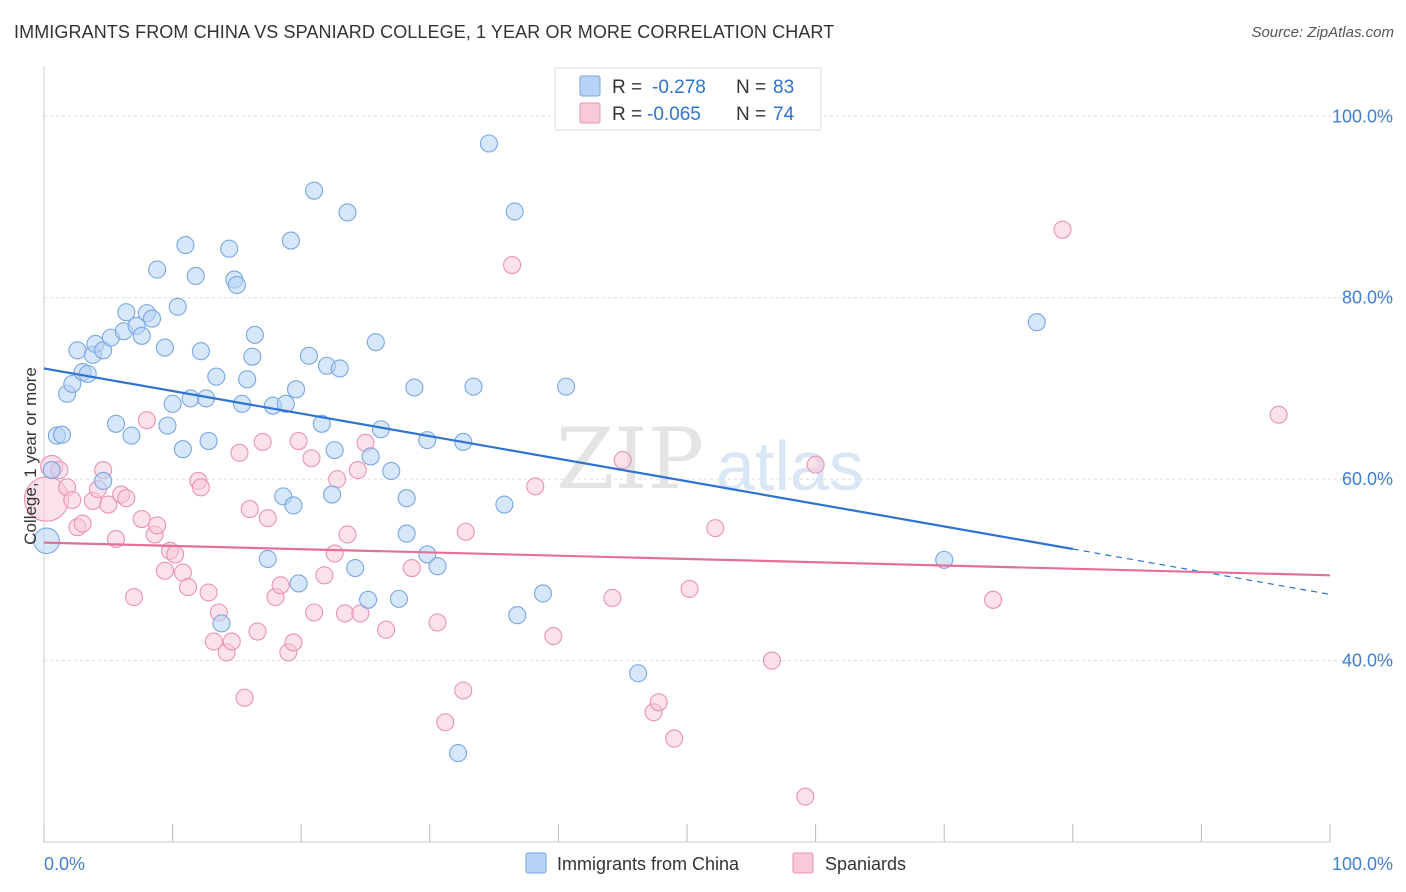 The width and height of the screenshot is (1406, 892). What do you see at coordinates (64, 864) in the screenshot?
I see `x-tick-label: 0.0%` at bounding box center [64, 864].